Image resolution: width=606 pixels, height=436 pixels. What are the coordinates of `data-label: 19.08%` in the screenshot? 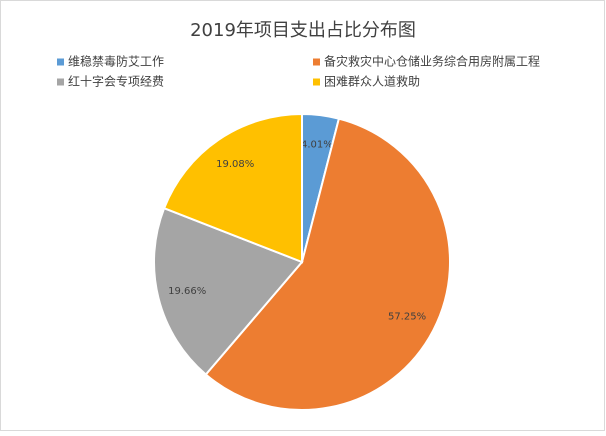 It's located at (235, 164).